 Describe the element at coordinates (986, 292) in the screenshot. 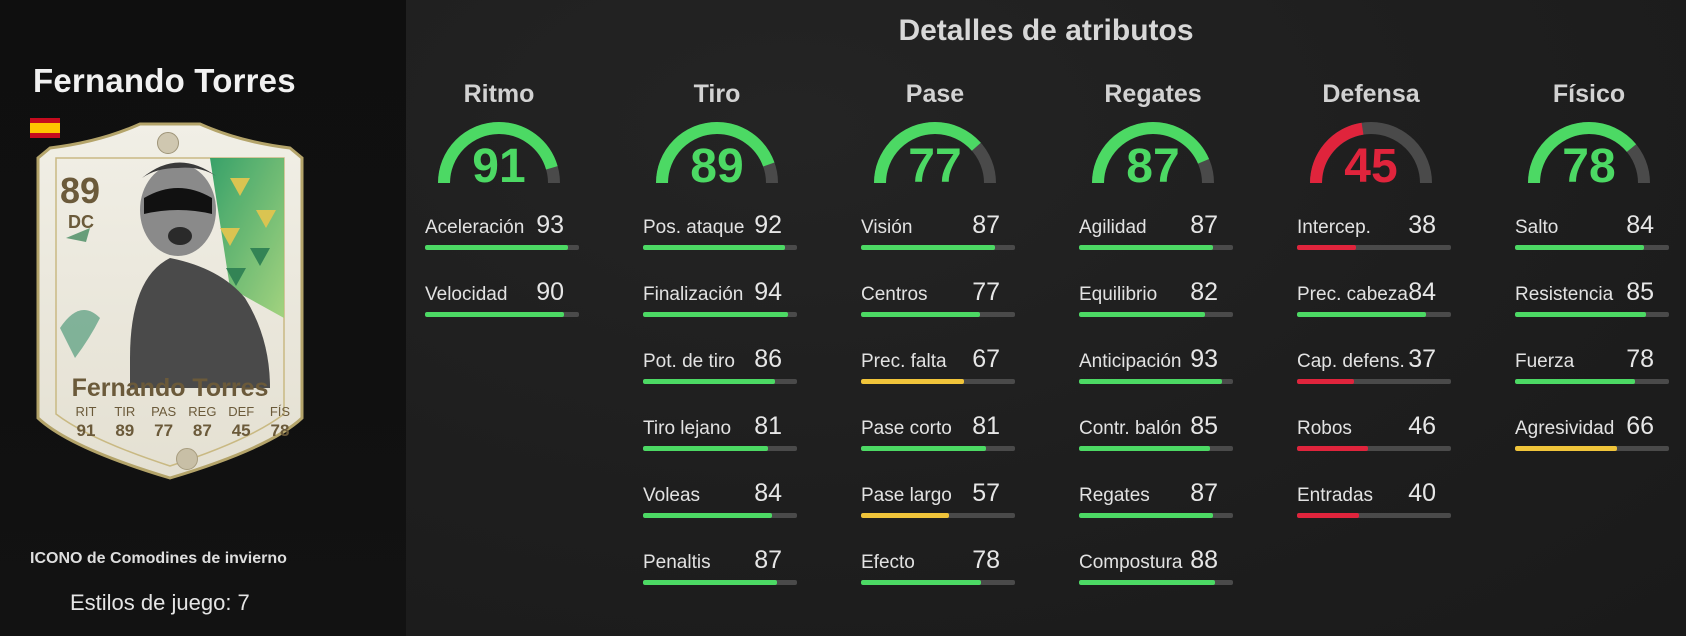

I see `attribute-value: 77` at that location.